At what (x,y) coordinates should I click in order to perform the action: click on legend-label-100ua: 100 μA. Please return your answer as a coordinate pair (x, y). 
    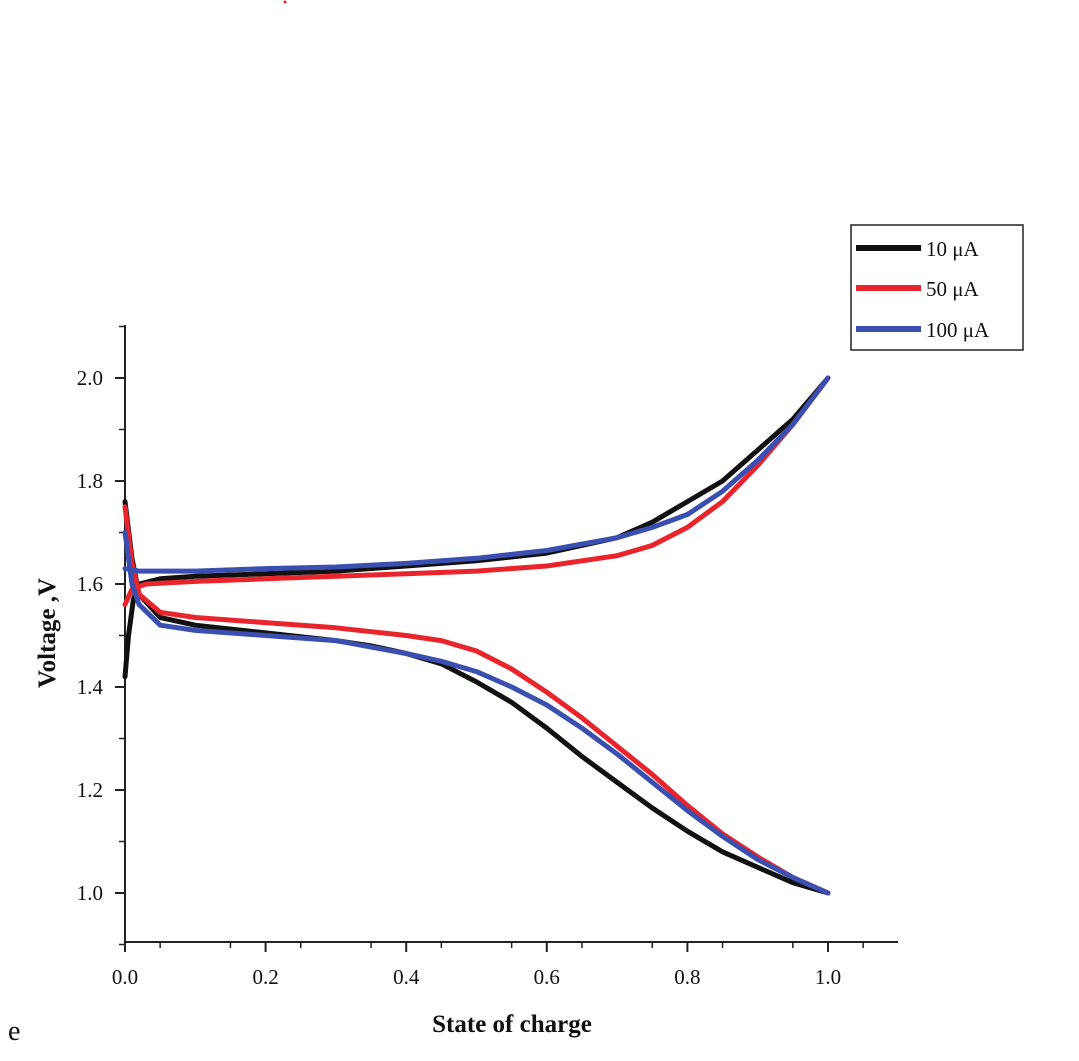
    Looking at the image, I should click on (958, 330).